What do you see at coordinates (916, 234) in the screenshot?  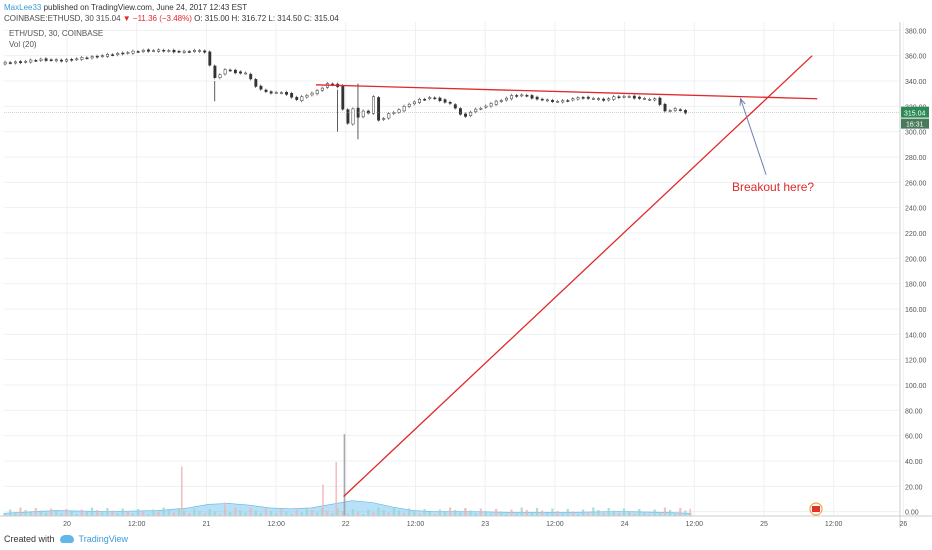 I see `price-tick-label: 220.00` at bounding box center [916, 234].